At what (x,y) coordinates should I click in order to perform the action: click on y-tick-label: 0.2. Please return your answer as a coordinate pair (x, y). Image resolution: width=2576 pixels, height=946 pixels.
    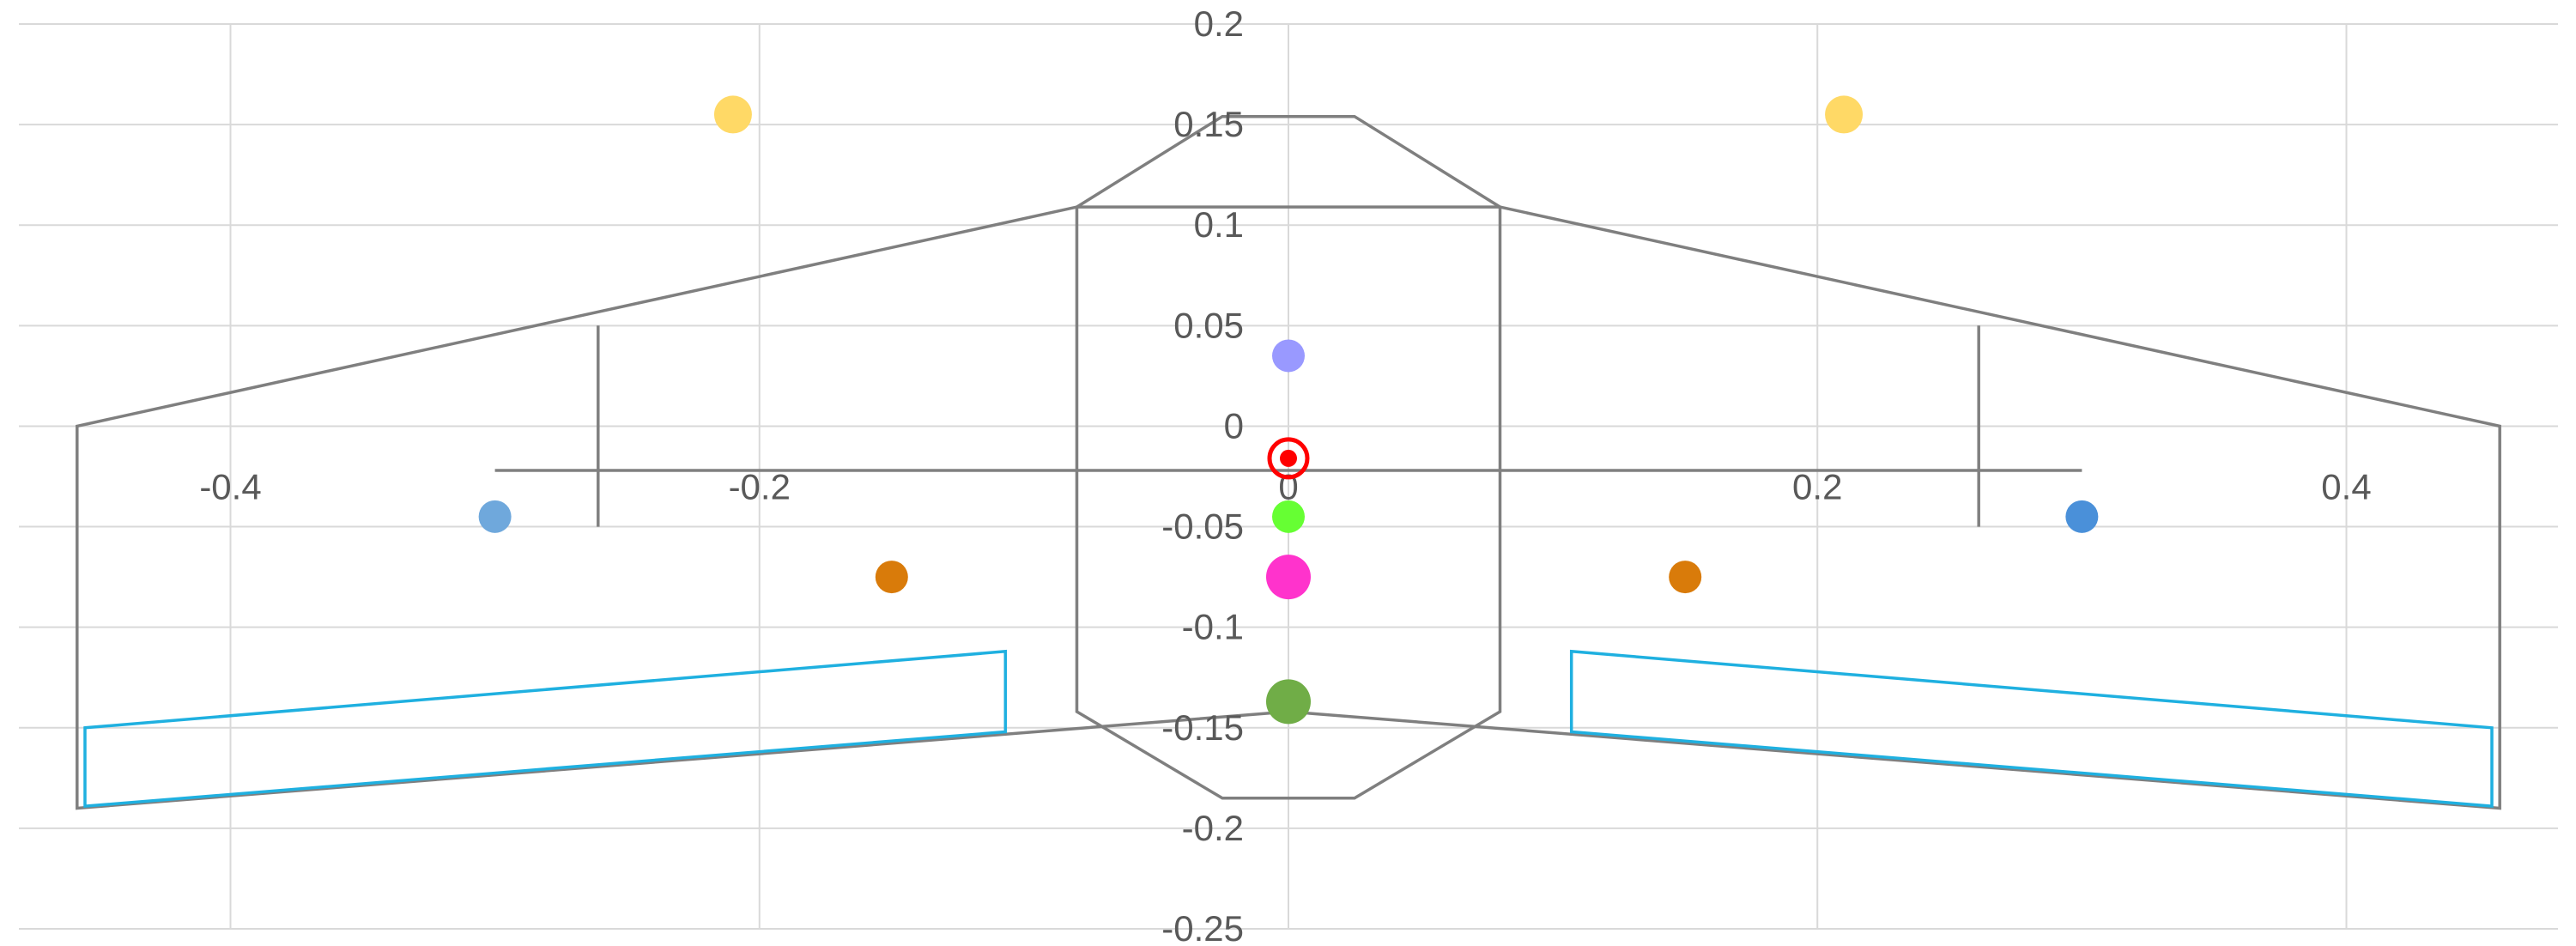
    Looking at the image, I should click on (1219, 23).